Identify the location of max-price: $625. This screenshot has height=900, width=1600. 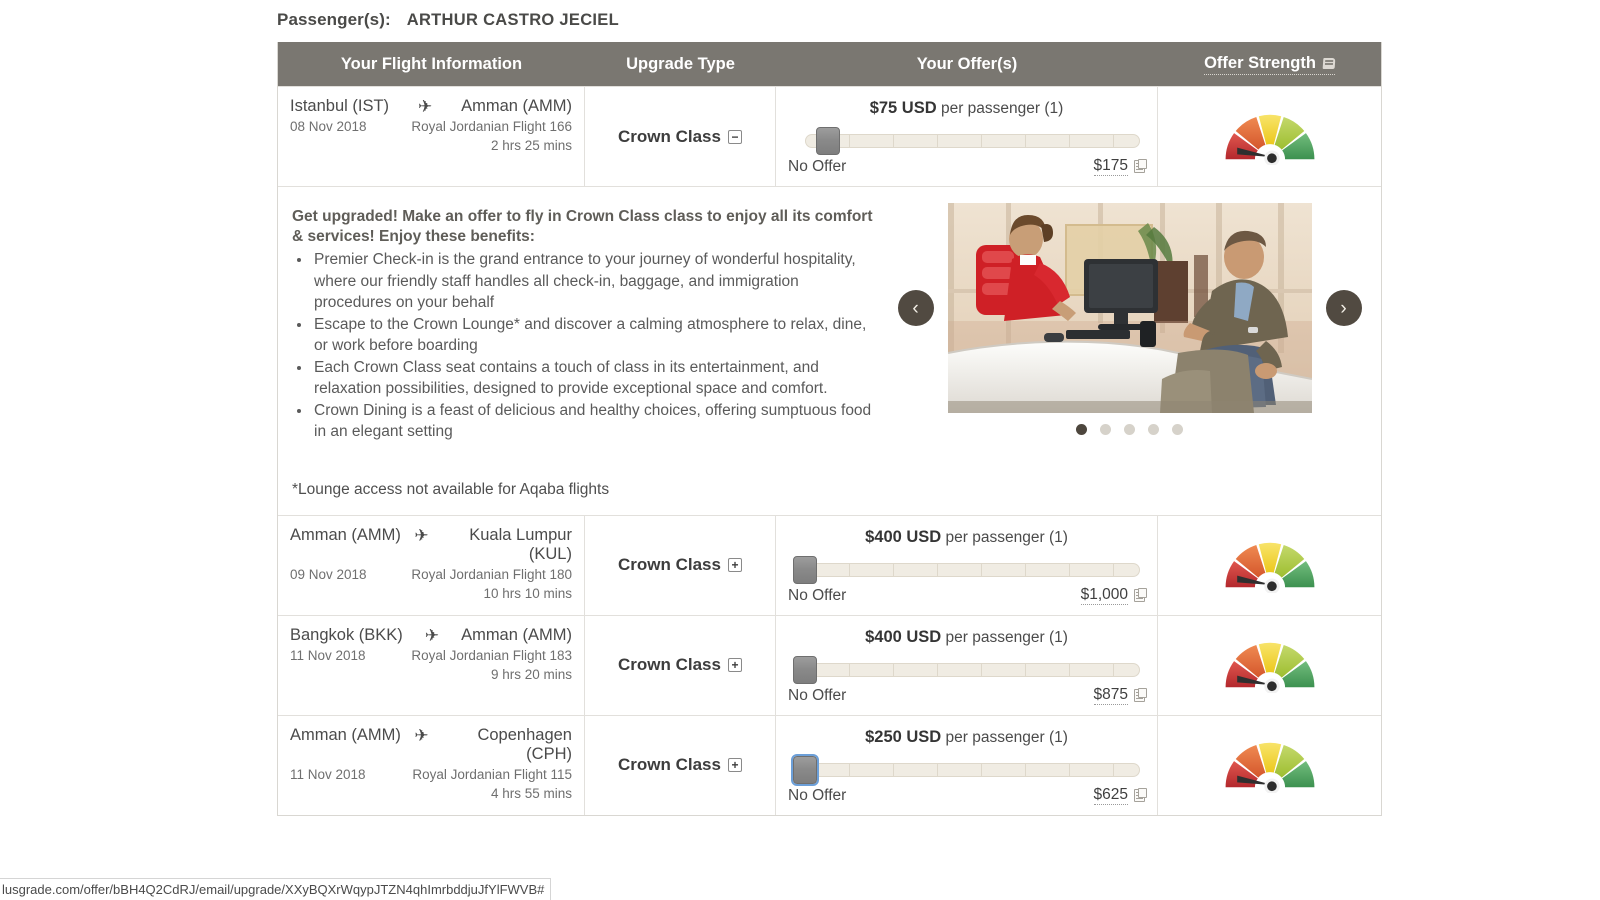
(1120, 795).